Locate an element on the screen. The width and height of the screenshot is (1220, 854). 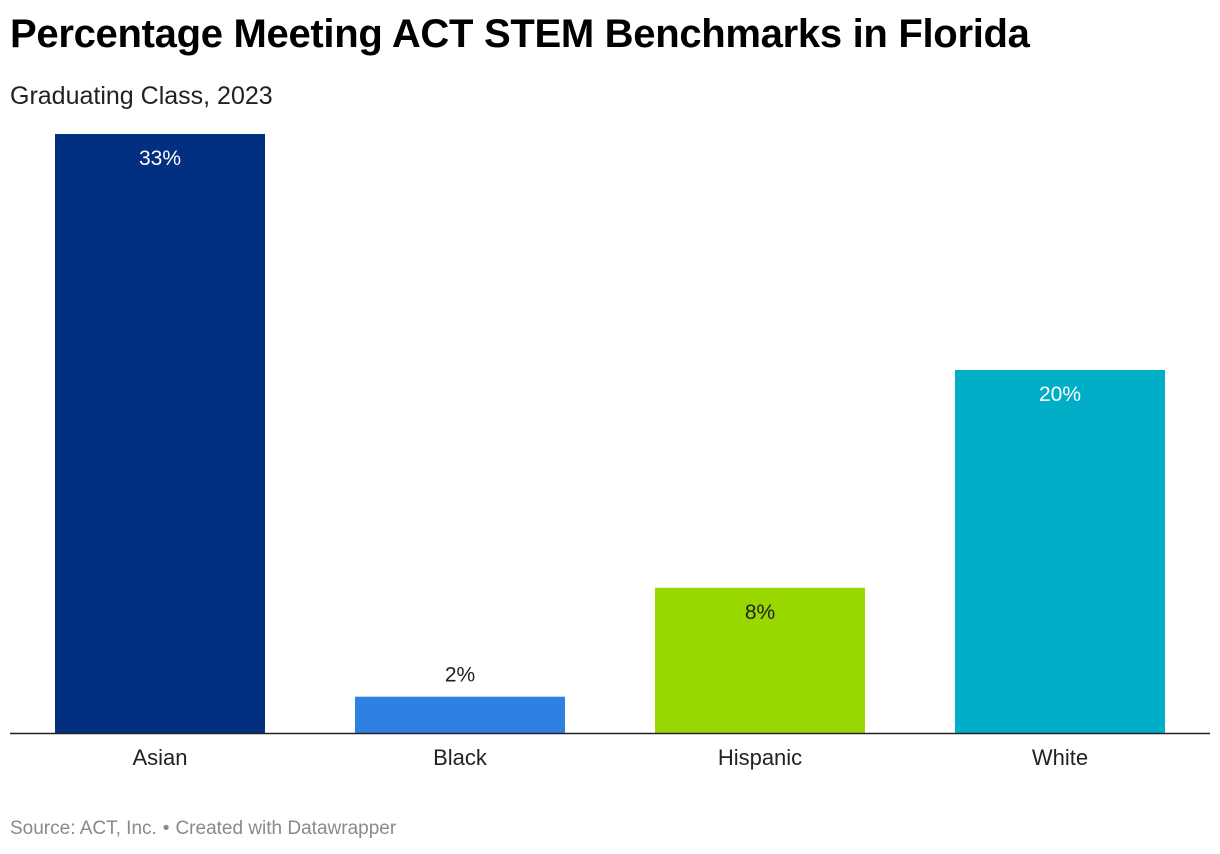
bar-asian is located at coordinates (160, 433).